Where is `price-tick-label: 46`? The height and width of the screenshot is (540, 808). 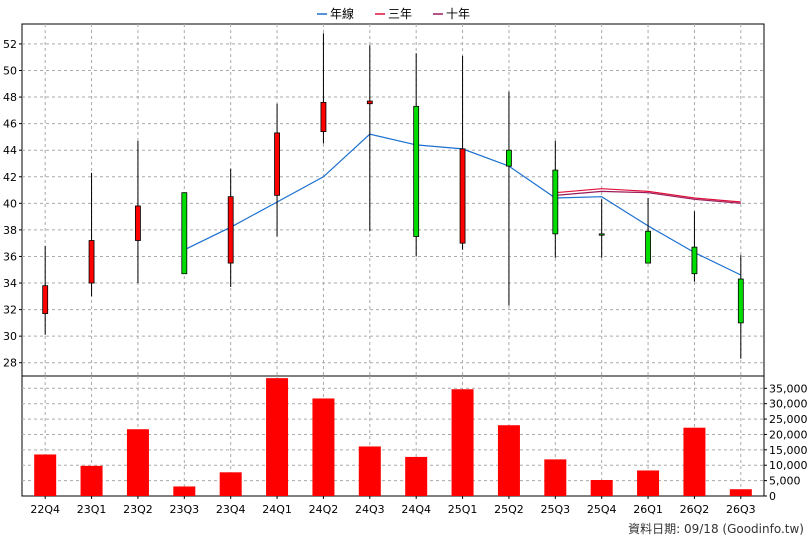
price-tick-label: 46 is located at coordinates (10, 124).